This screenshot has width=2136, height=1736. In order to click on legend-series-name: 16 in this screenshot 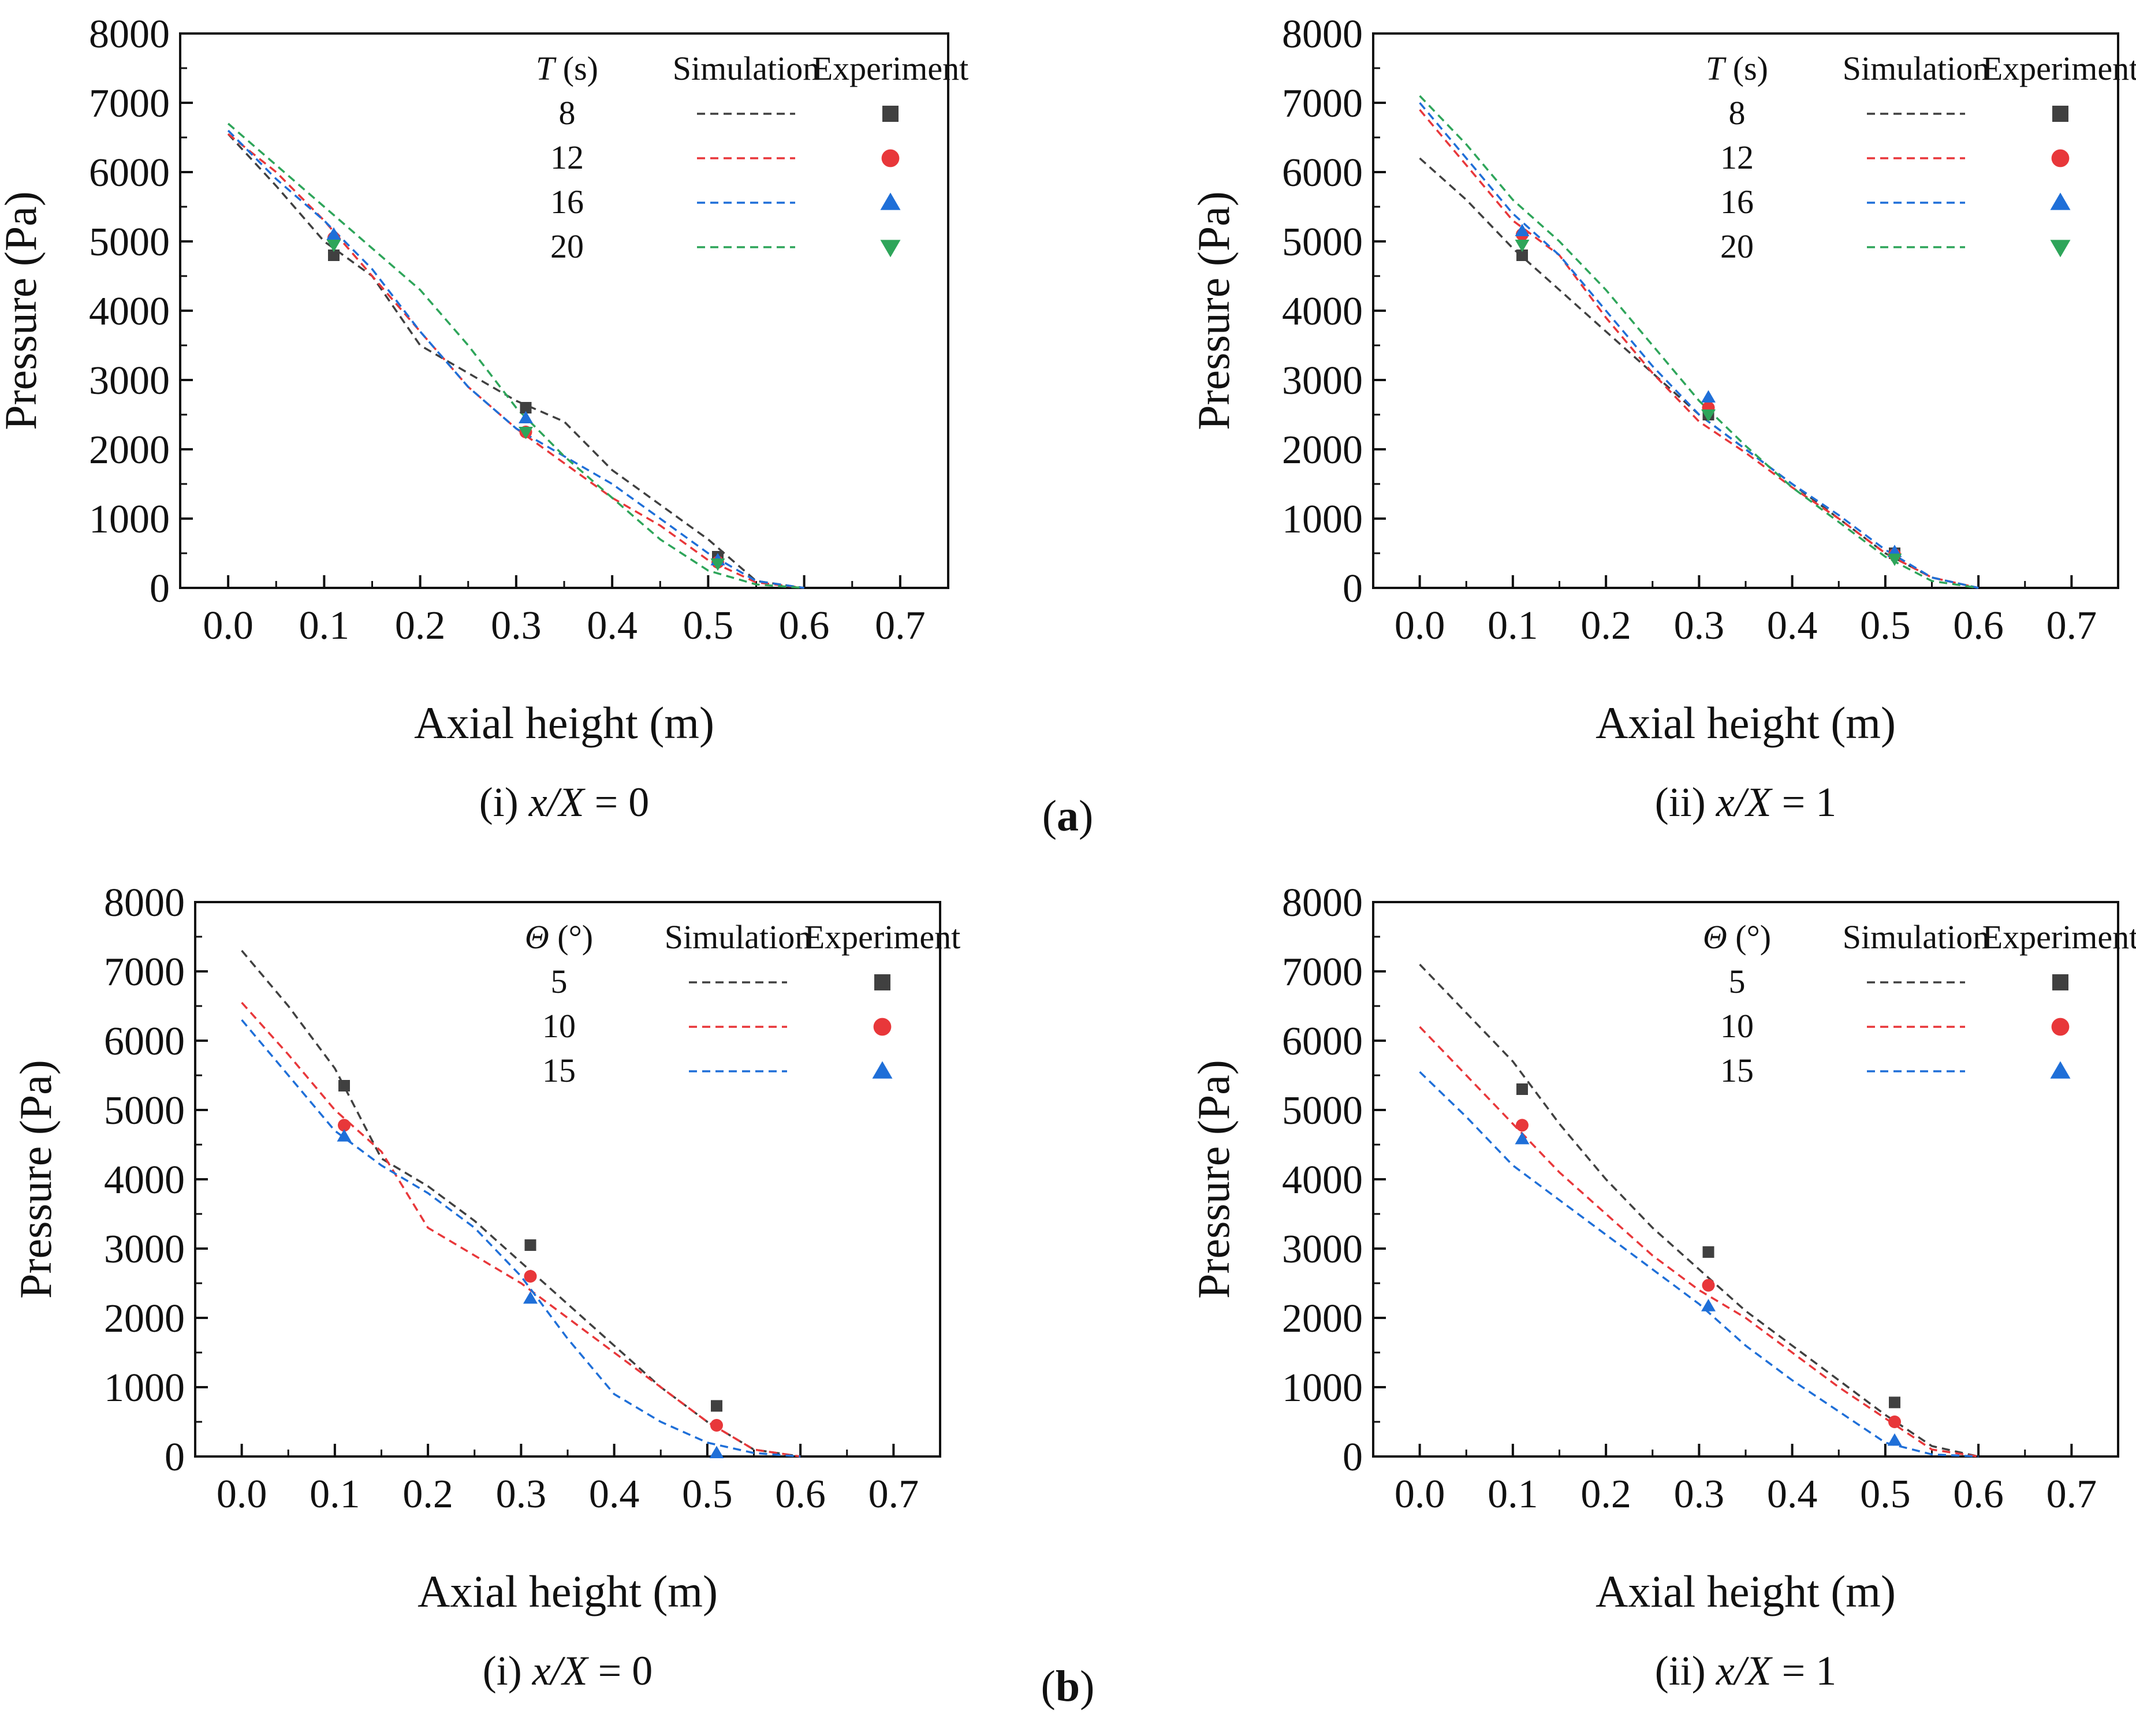, I will do `click(567, 202)`.